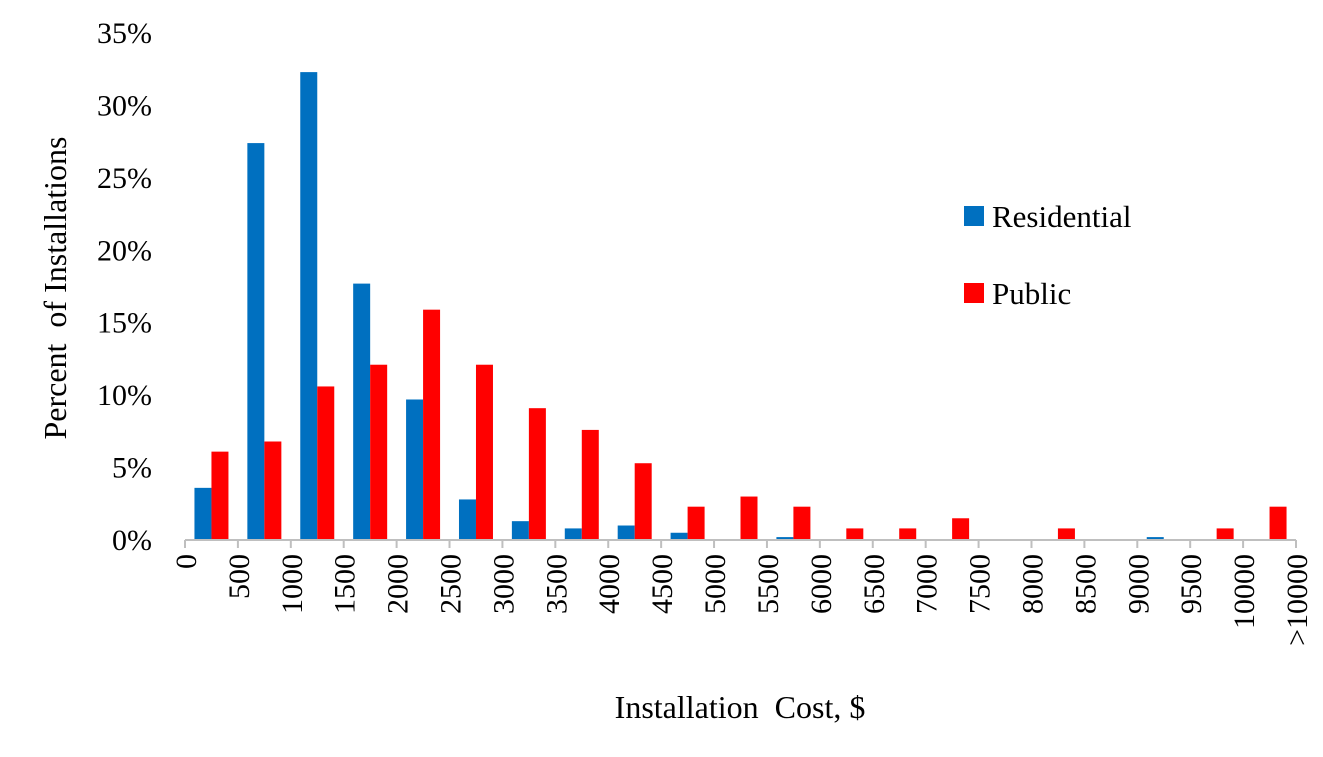 The width and height of the screenshot is (1323, 757). What do you see at coordinates (1032, 584) in the screenshot?
I see `x-tick-label: 8000` at bounding box center [1032, 584].